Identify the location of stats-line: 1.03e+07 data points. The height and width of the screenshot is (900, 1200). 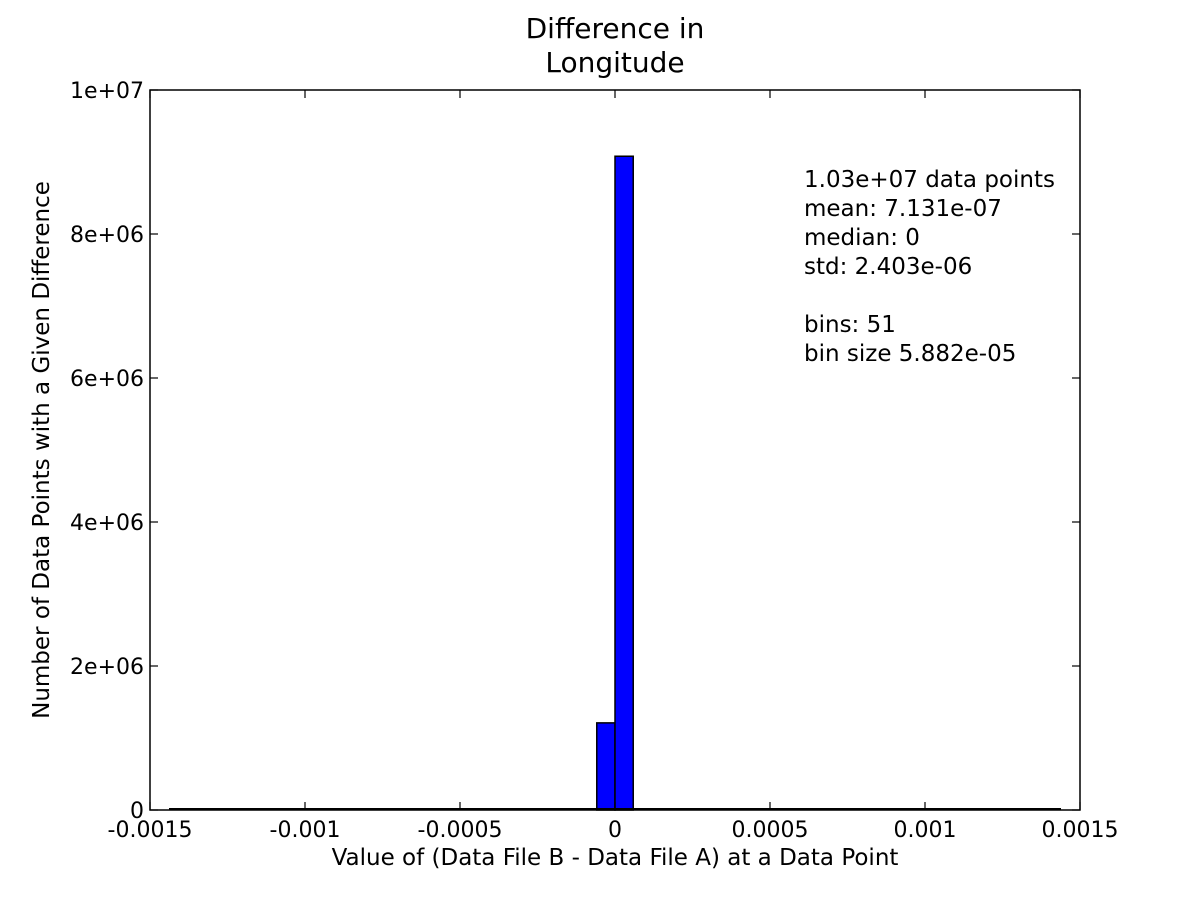
(929, 180).